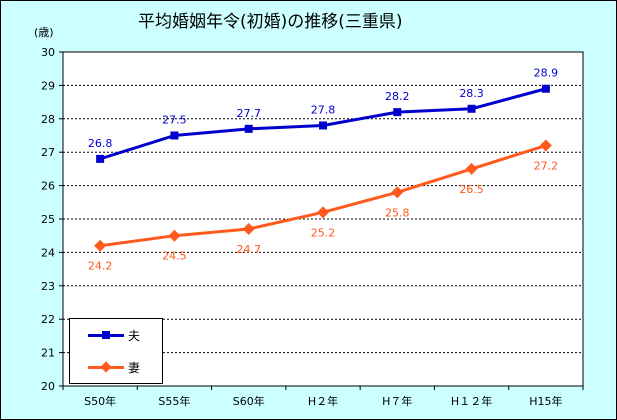 This screenshot has width=617, height=420. Describe the element at coordinates (48, 386) in the screenshot. I see `y-tick-label: 20` at that location.